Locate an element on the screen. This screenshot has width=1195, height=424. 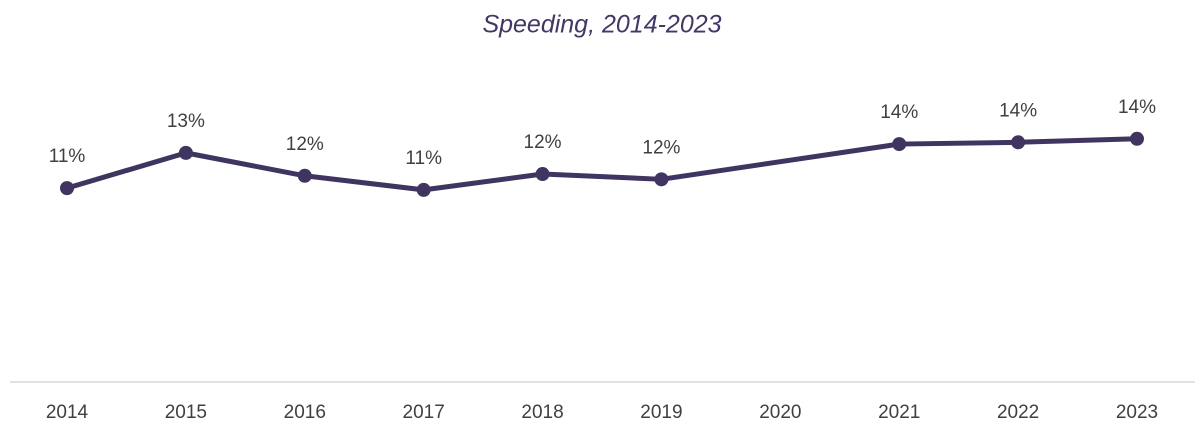
x-tick-label: 2014 is located at coordinates (67, 412).